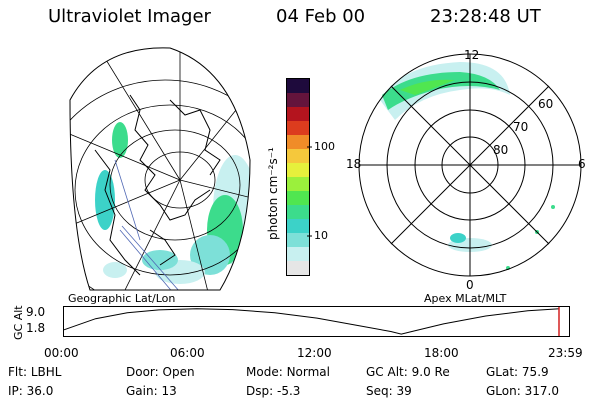  I want to click on status-gain: Gain: 13, so click(151, 391).